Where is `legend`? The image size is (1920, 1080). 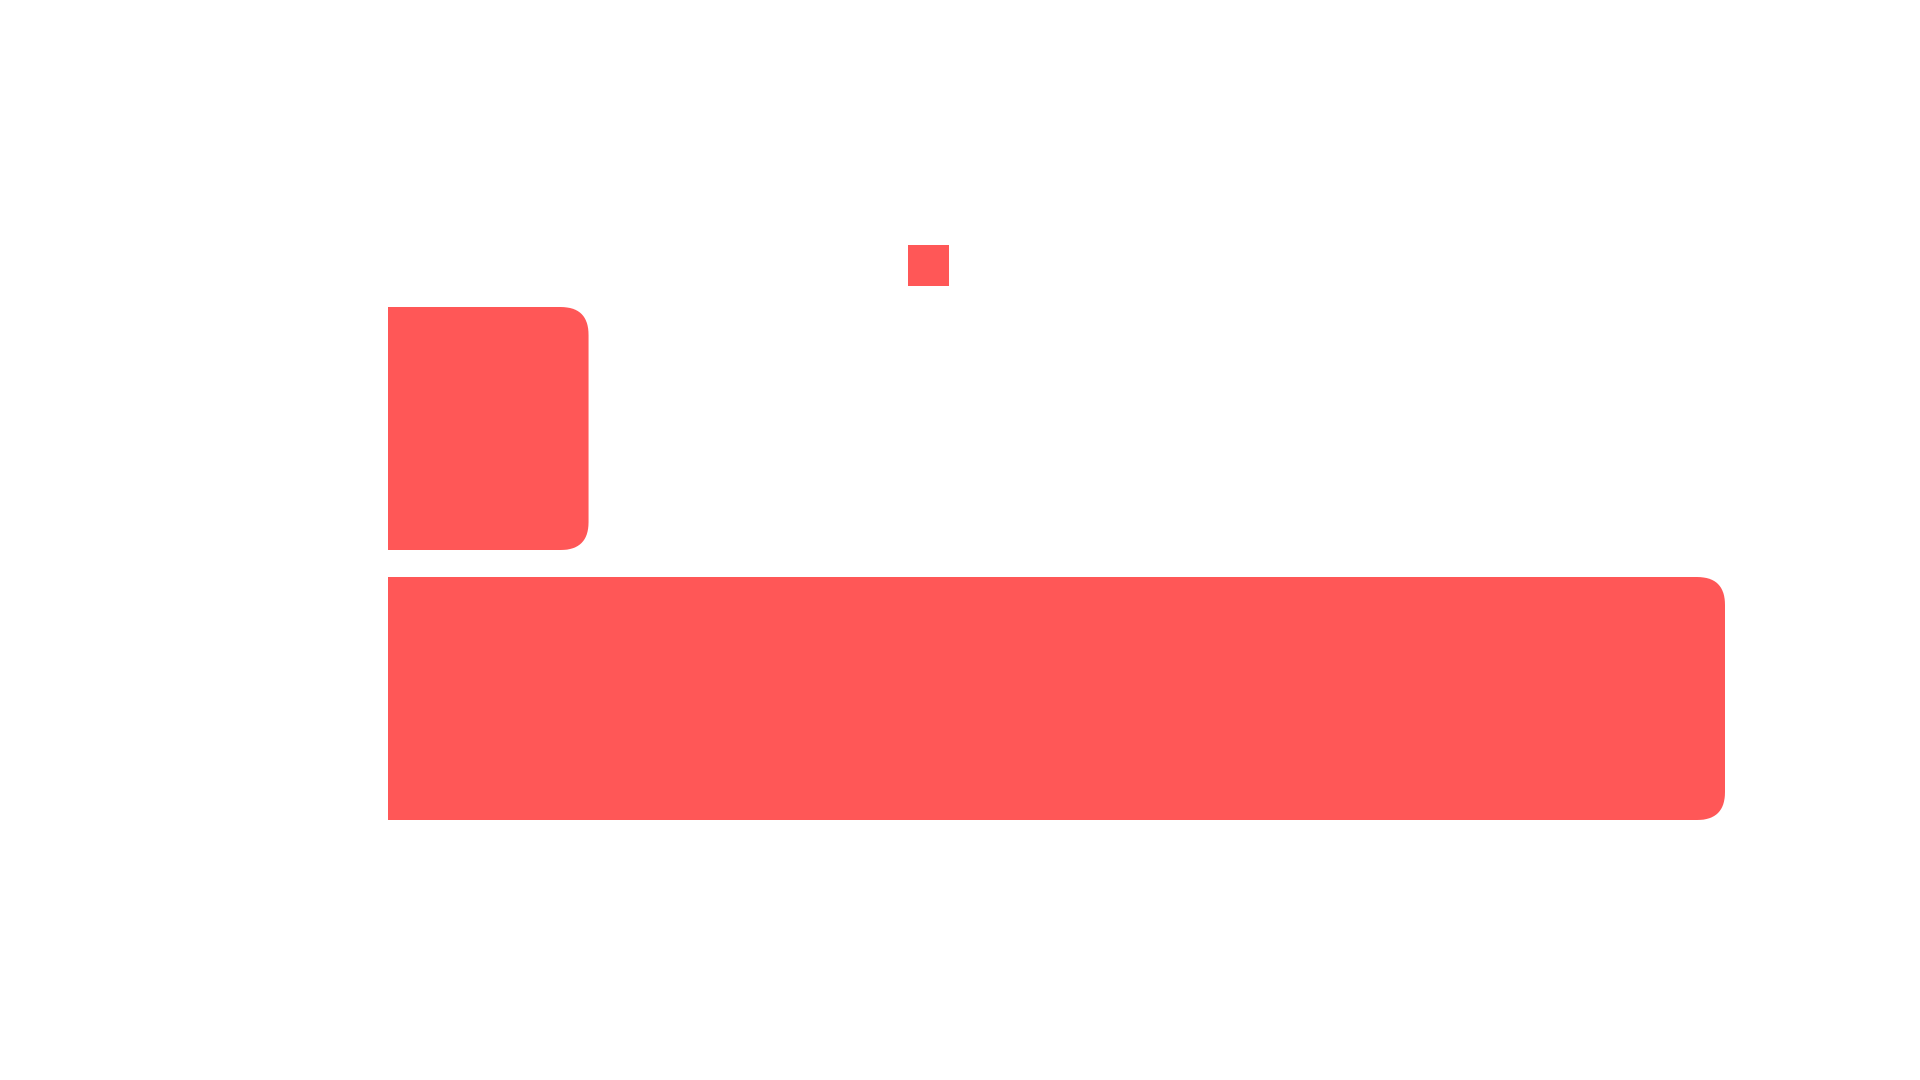
legend is located at coordinates (928, 265).